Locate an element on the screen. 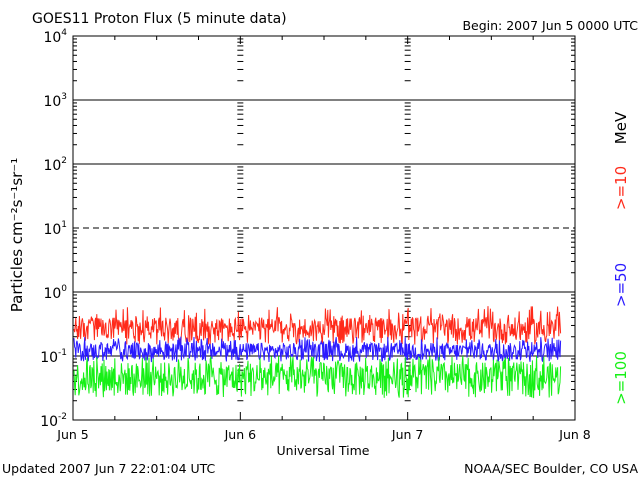  y-tick-label: 10⁰ is located at coordinates (55, 293).